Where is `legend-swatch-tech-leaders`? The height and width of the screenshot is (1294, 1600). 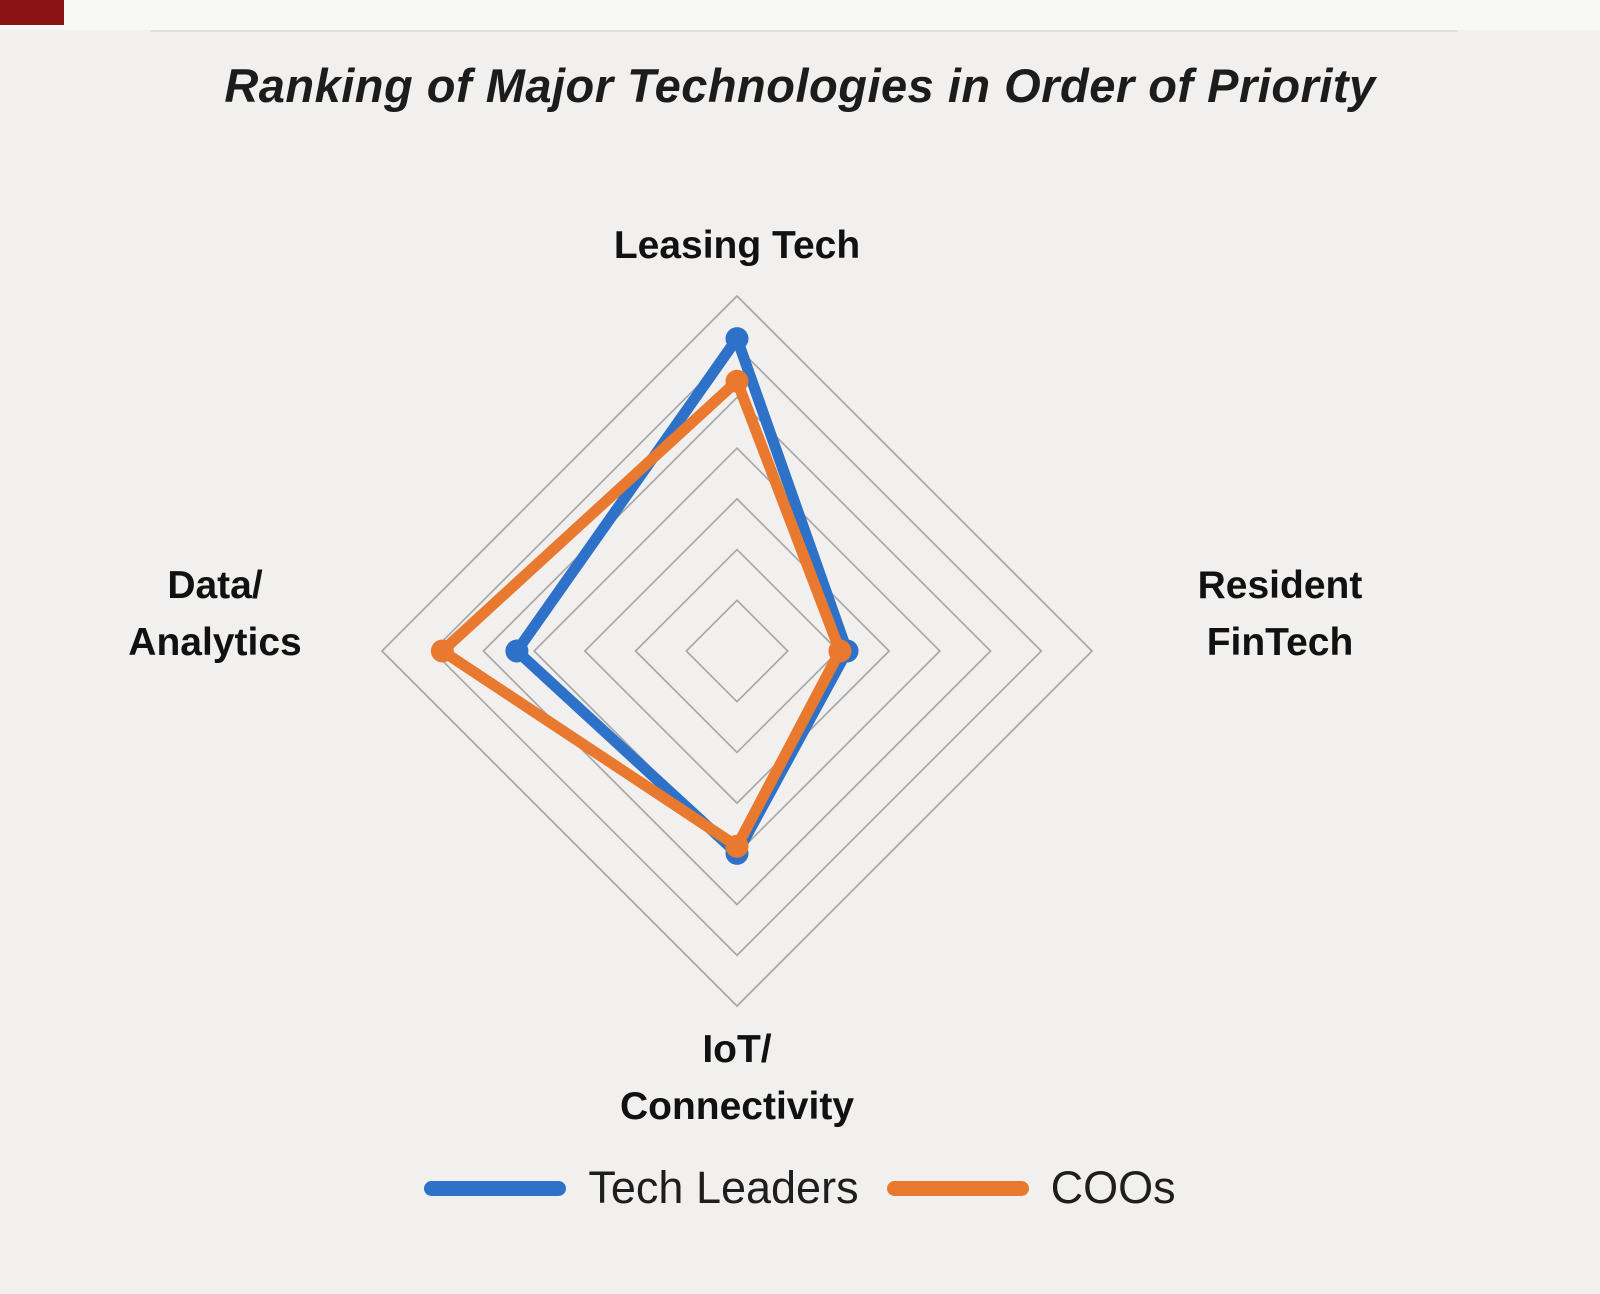
legend-swatch-tech-leaders is located at coordinates (495, 1188).